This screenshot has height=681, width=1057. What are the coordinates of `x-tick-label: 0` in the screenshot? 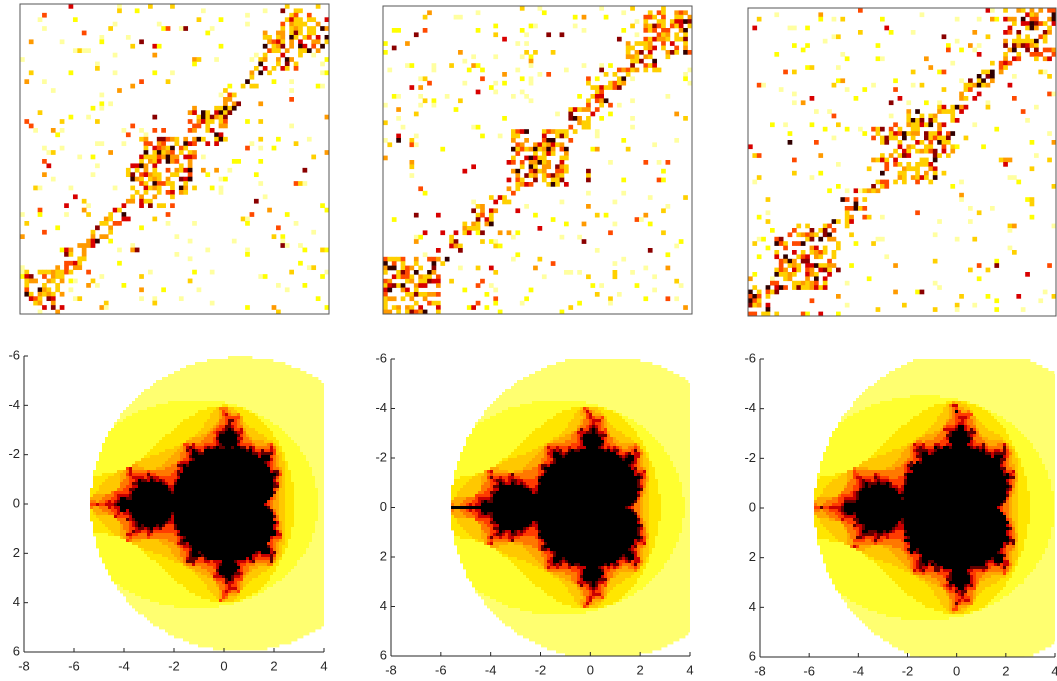 It's located at (223, 665).